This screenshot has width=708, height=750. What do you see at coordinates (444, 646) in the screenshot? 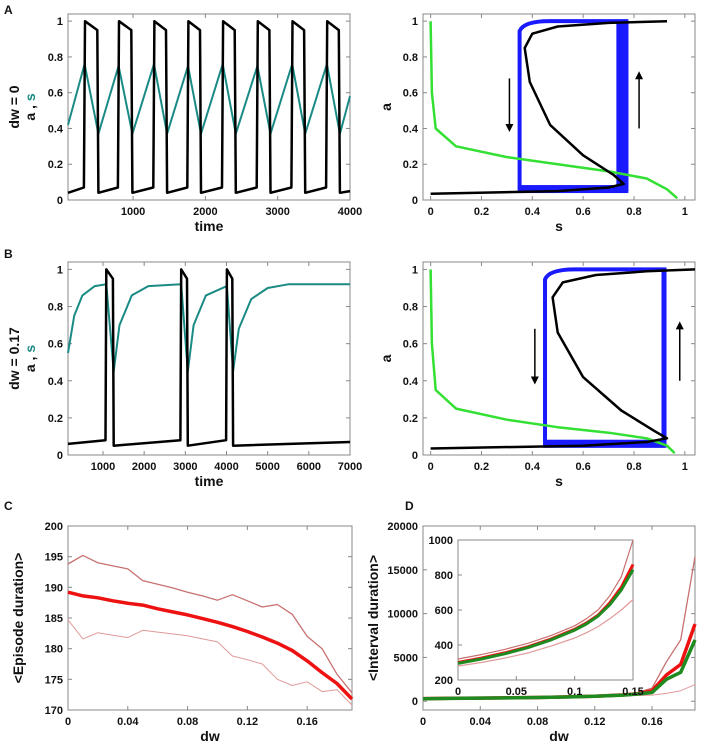
I see `y-tick-label: 400` at bounding box center [444, 646].